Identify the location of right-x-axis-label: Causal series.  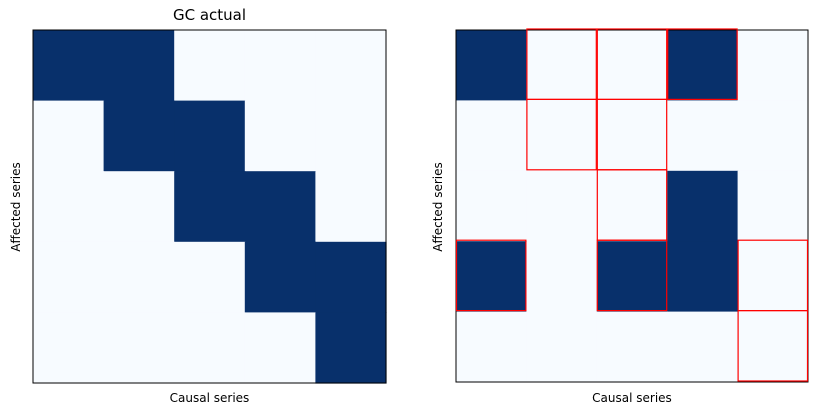
(632, 398).